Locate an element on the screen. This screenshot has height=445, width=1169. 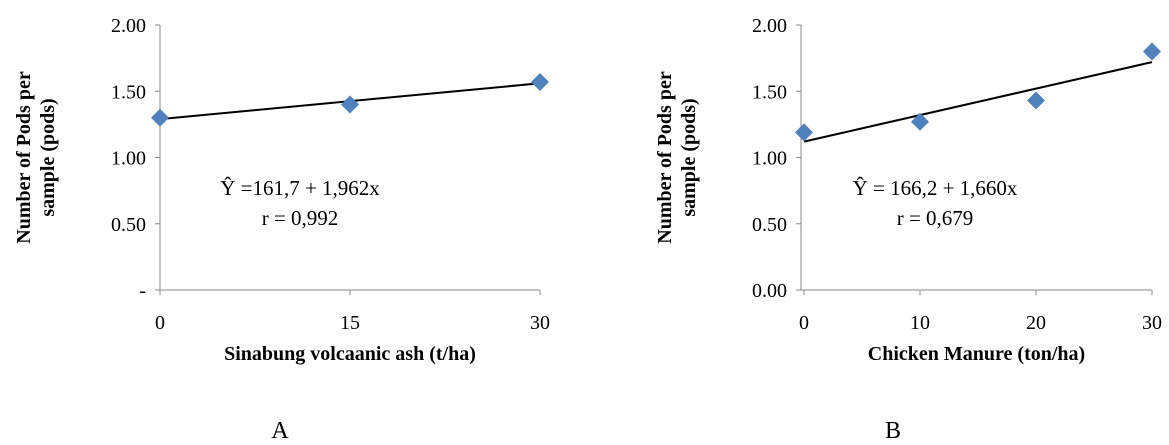
panel-label: A is located at coordinates (280, 431).